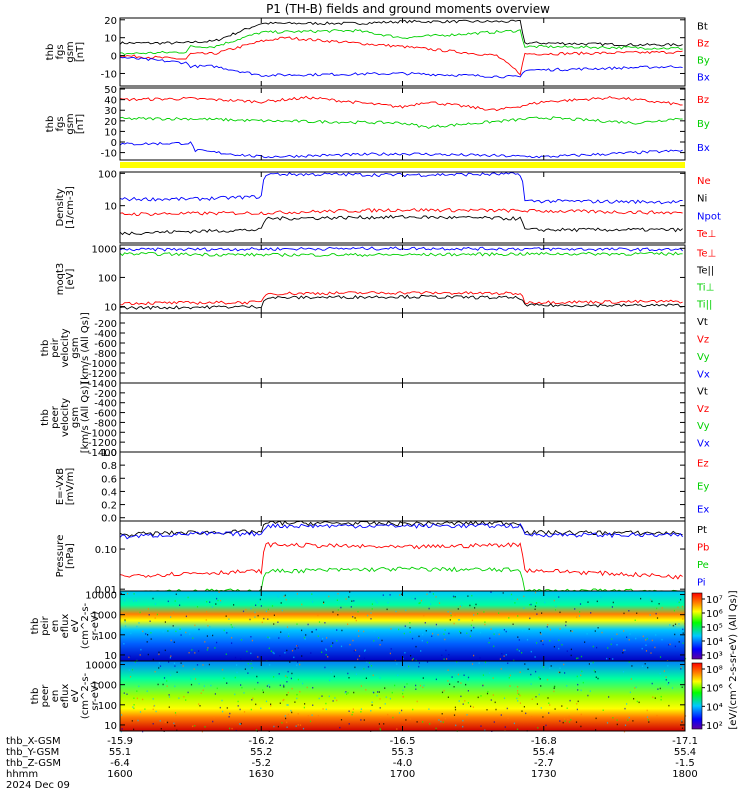 This screenshot has width=750, height=800. What do you see at coordinates (107, 706) in the screenshot?
I see `ytick-label: 100` at bounding box center [107, 706].